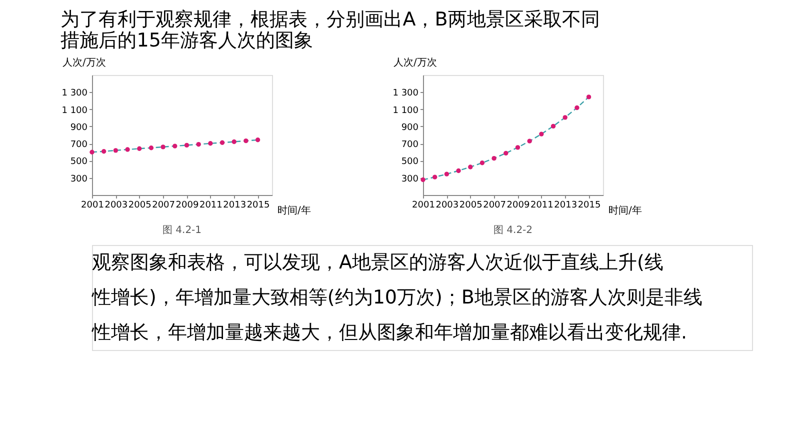 The image size is (794, 446). What do you see at coordinates (378, 263) in the screenshot?
I see `text: 观察图象和表格，可以发现，A地景区的游客人次近似于直线上升(线` at bounding box center [378, 263].